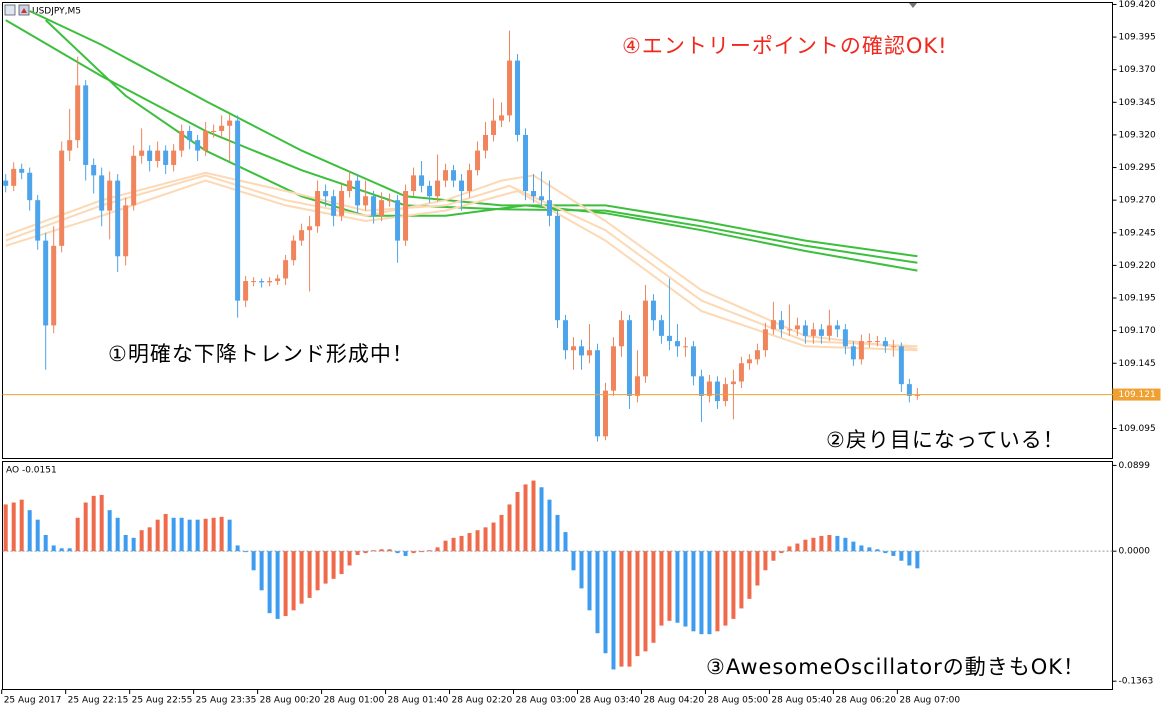 The width and height of the screenshot is (1164, 712). Describe the element at coordinates (737, 701) in the screenshot. I see `x-tick-label: 28 Aug 05:00` at that location.